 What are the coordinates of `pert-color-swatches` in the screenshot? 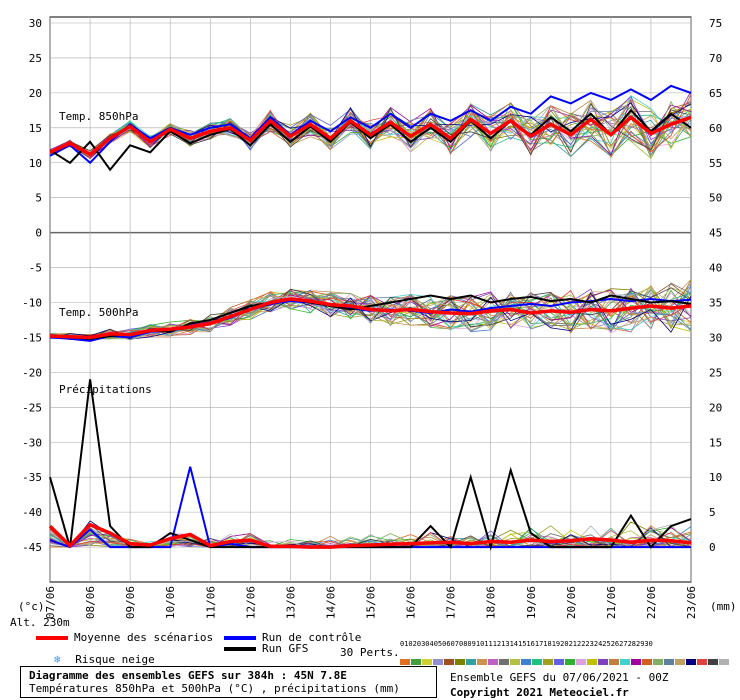 It's located at (565, 659).